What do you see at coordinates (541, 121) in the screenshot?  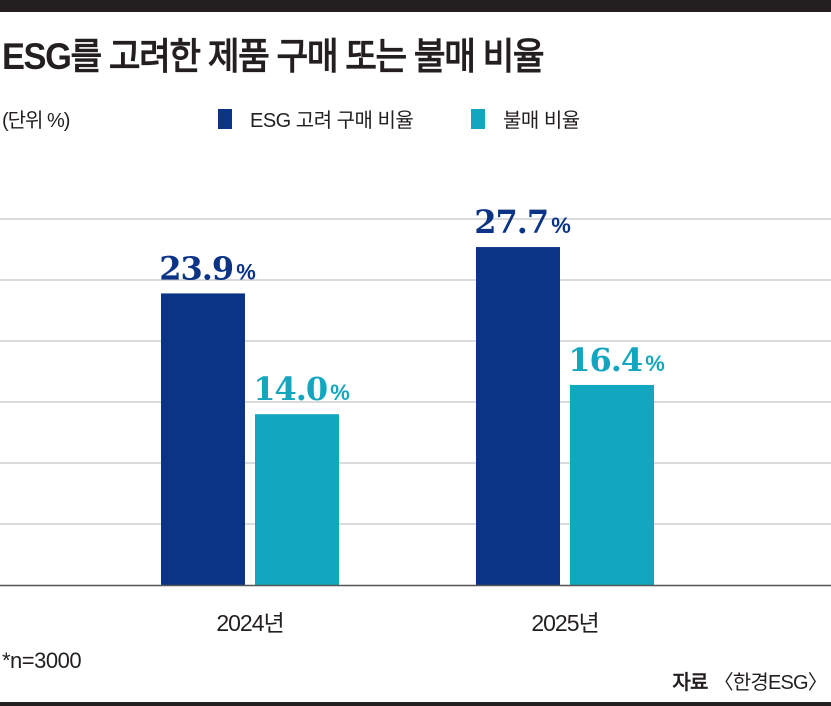 I see `legend-label-boycott: 불매 비율` at bounding box center [541, 121].